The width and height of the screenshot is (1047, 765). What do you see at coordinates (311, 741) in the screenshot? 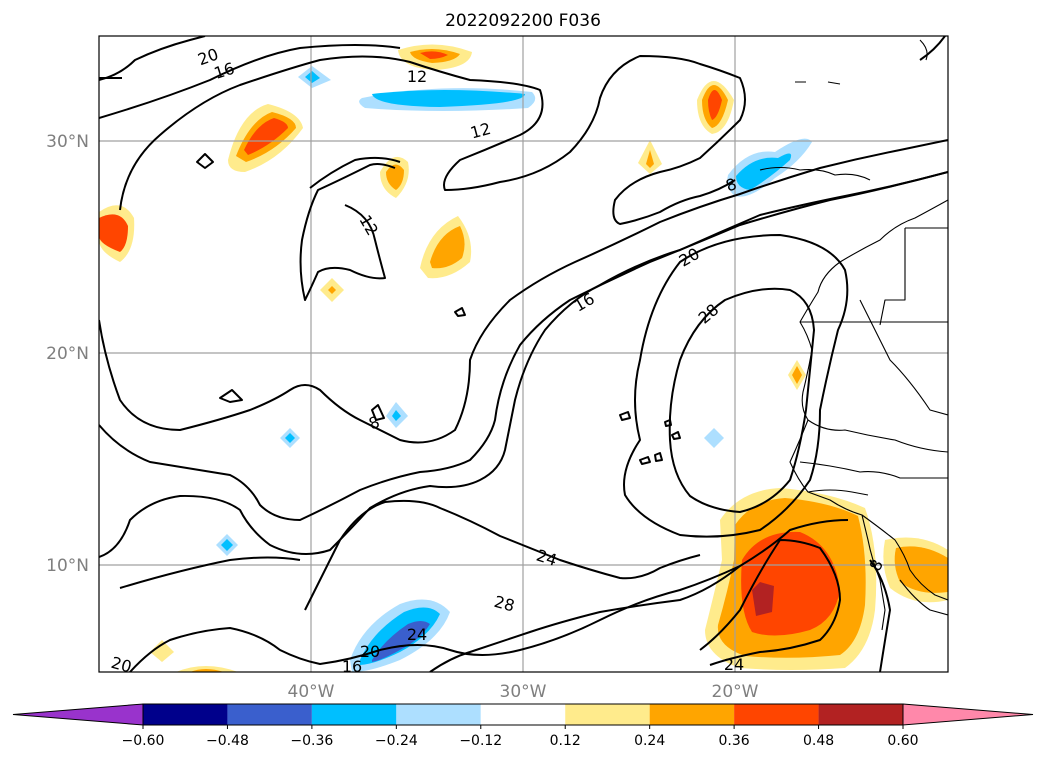
I see `colorbar-tick-label: −0.36` at bounding box center [311, 741].